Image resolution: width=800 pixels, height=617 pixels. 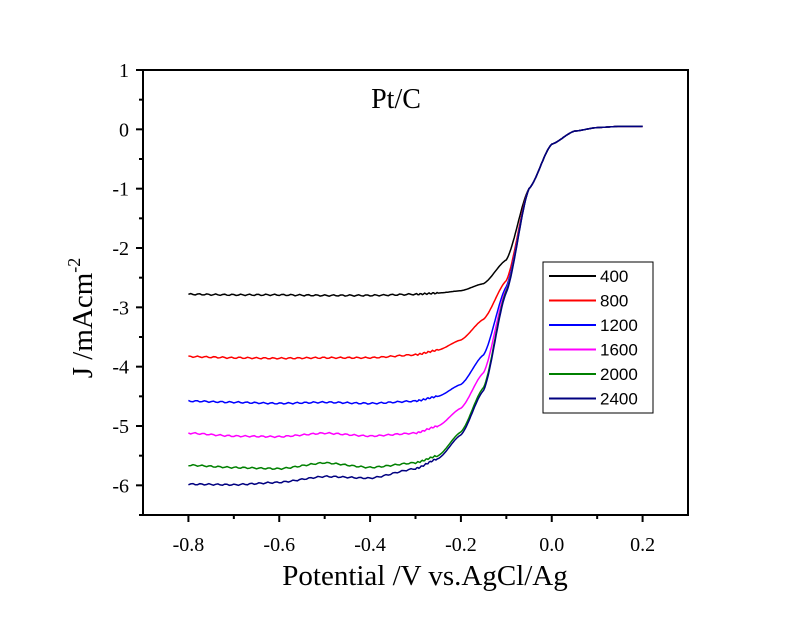 What do you see at coordinates (124, 71) in the screenshot?
I see `y-tick-label: 1` at bounding box center [124, 71].